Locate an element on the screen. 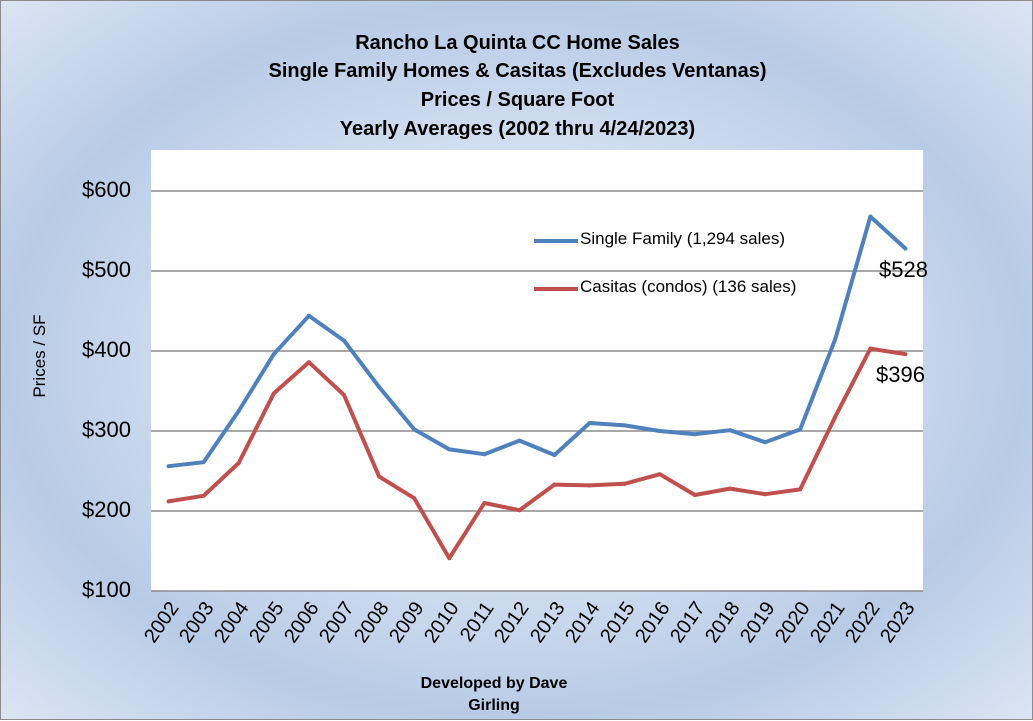 The width and height of the screenshot is (1033, 721). legend-item-casitas: Casitas (condos) (136 sales) is located at coordinates (684, 288).